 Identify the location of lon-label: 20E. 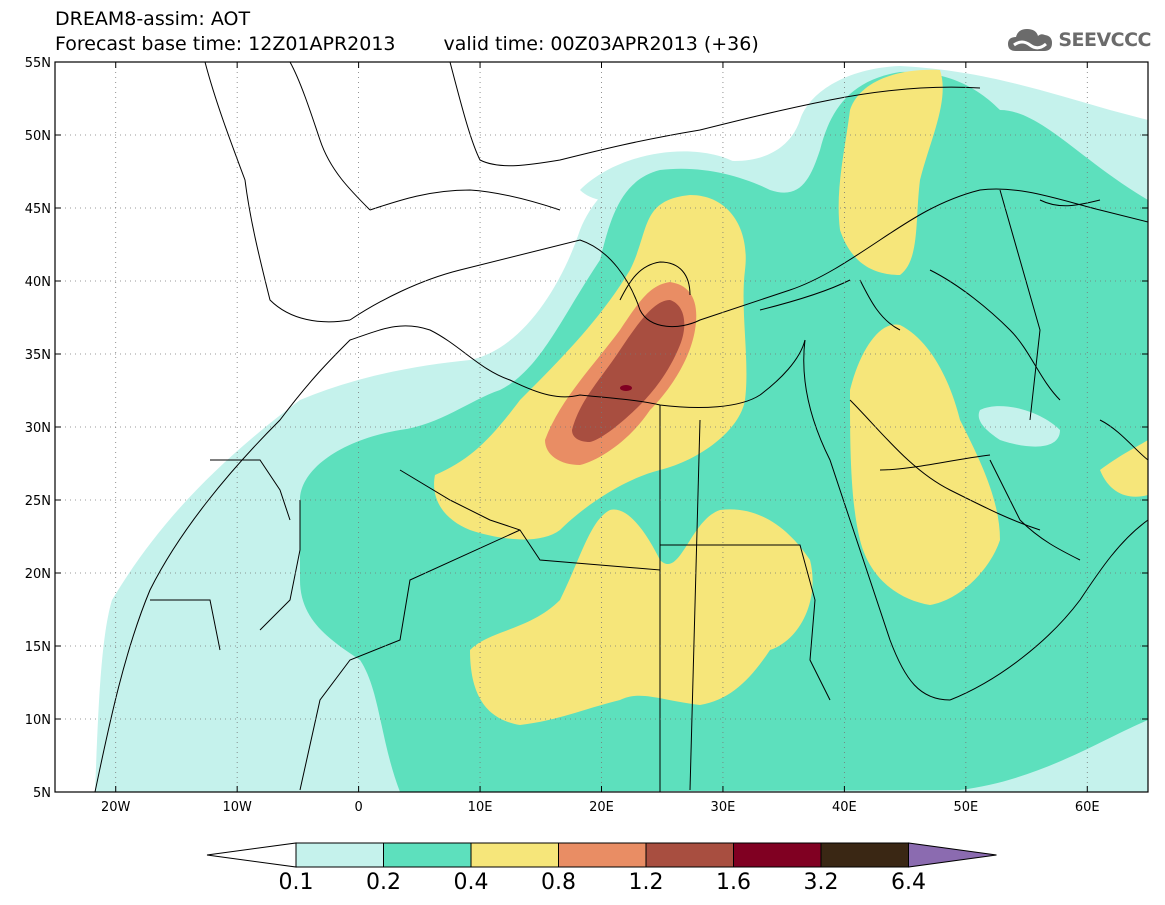
(601, 807).